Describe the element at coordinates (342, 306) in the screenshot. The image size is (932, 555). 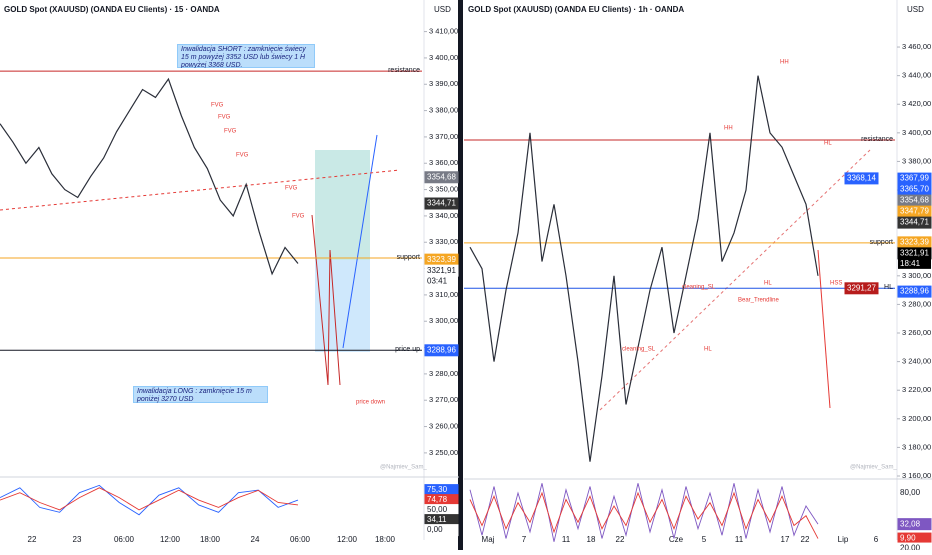
I see `long-stop-zone` at that location.